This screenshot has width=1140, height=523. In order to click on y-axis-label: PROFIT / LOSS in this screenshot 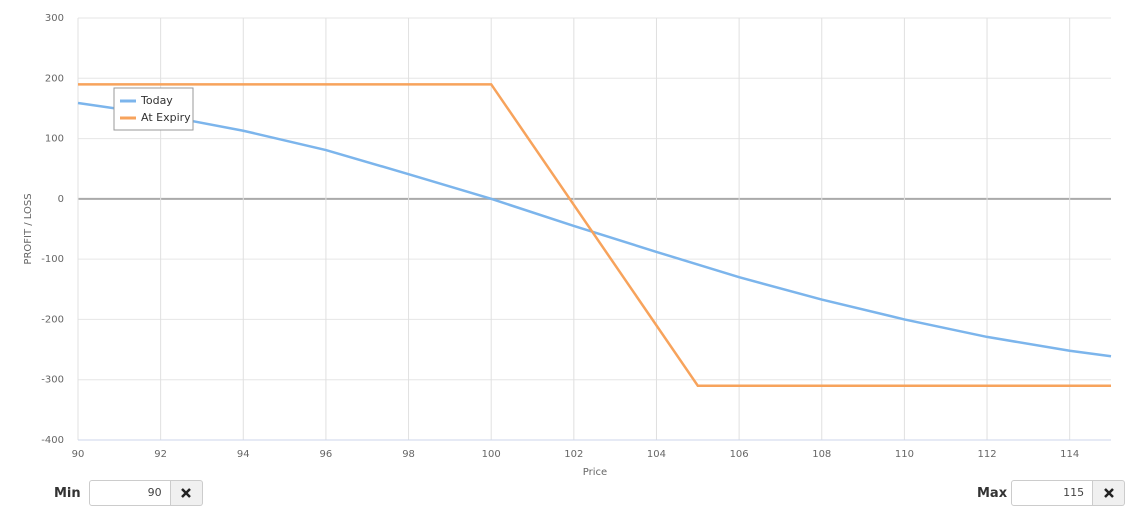, I will do `click(28, 228)`.